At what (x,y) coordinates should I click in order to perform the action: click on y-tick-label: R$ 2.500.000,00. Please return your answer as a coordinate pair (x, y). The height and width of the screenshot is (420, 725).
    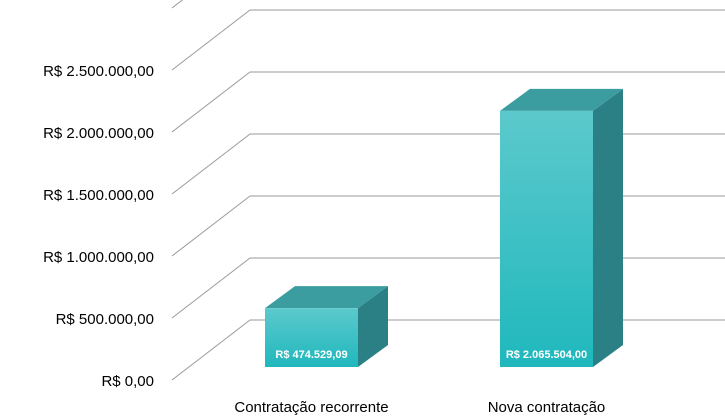
    Looking at the image, I should click on (98, 71).